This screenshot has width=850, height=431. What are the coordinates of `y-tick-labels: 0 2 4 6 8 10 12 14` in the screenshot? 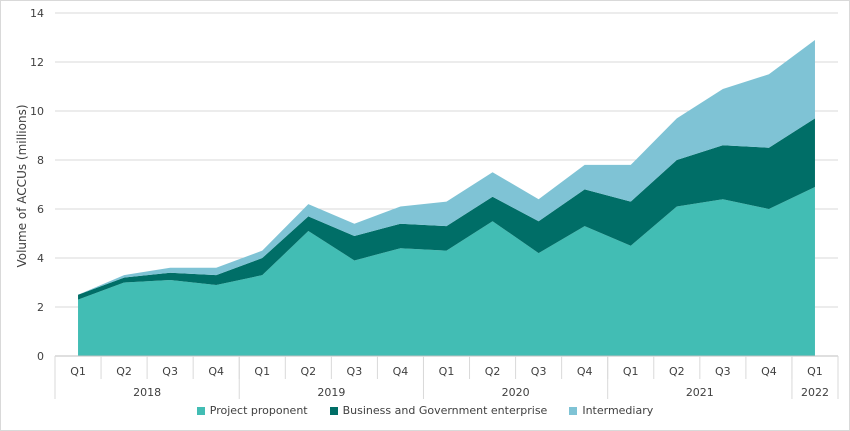 It's located at (37, 185).